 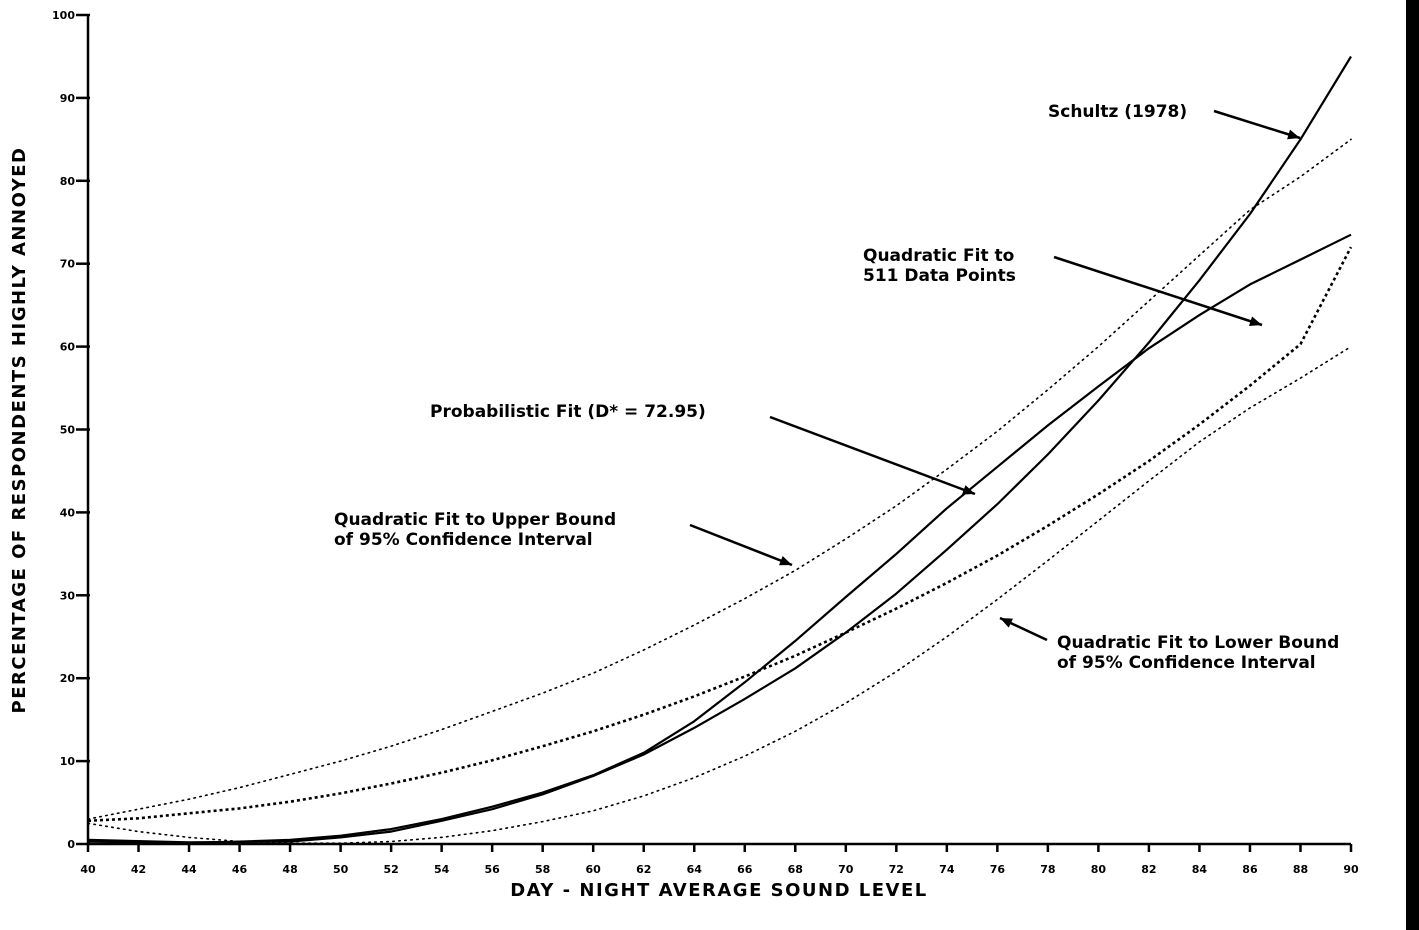 What do you see at coordinates (63, 15) in the screenshot?
I see `y-tick-label: 100` at bounding box center [63, 15].